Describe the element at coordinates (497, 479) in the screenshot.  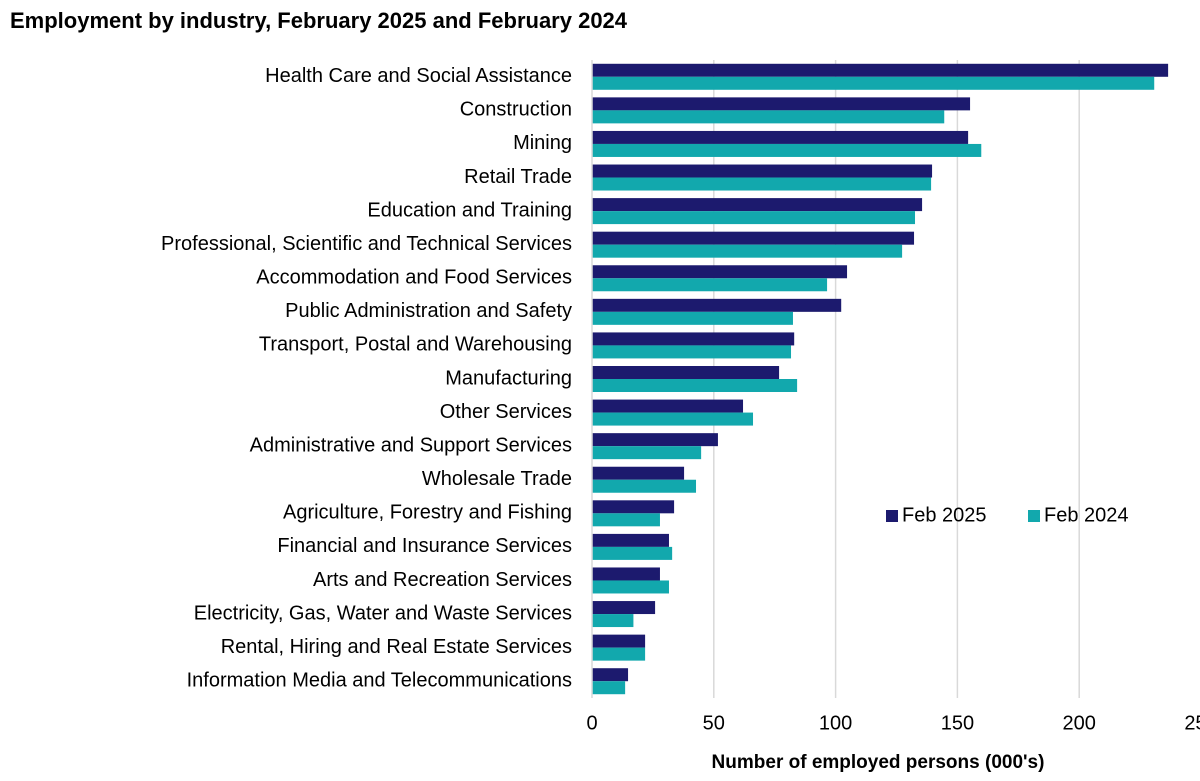
I see `y-tick-label: Wholesale Trade` at that location.